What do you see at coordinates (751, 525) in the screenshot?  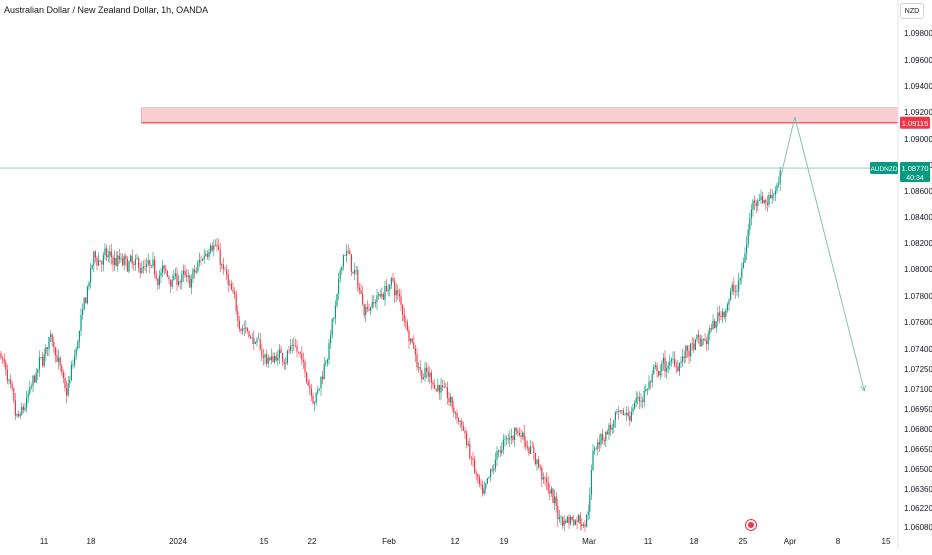 I see `flag-event-icon` at bounding box center [751, 525].